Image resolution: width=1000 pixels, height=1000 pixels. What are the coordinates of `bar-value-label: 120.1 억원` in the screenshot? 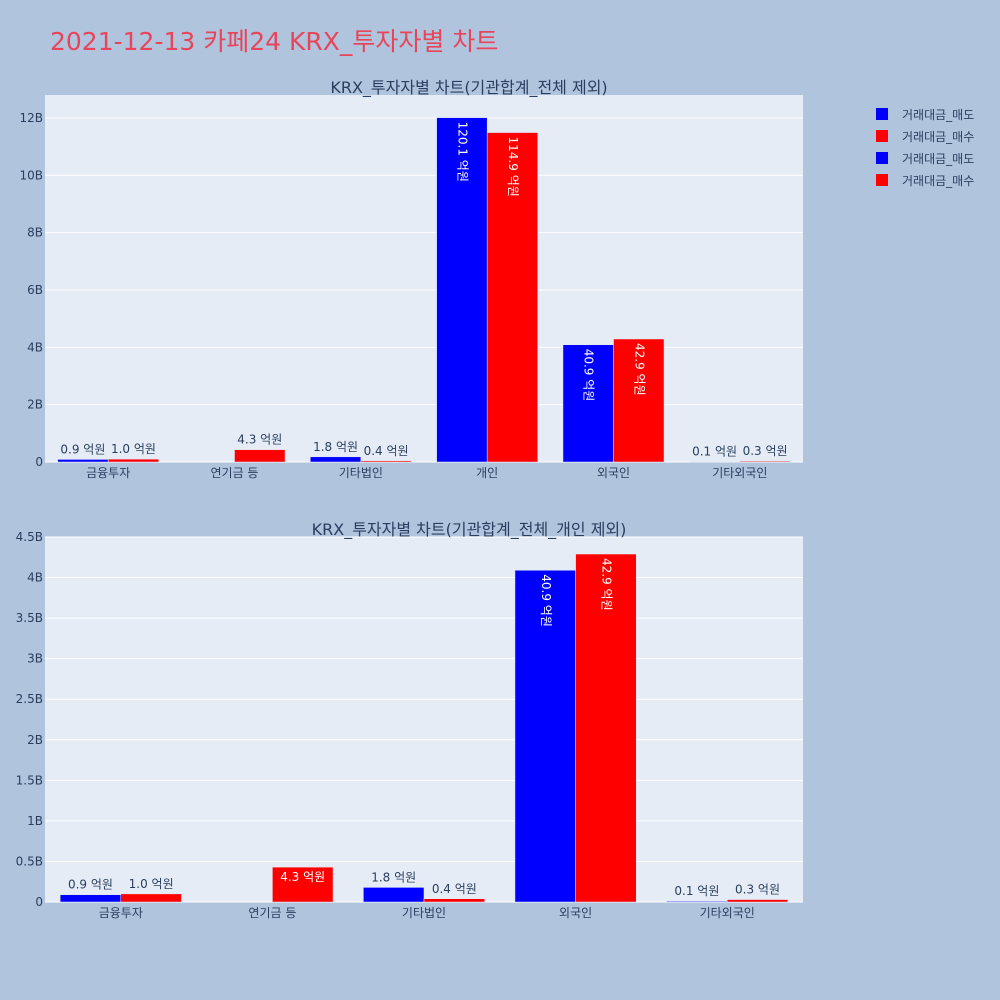 It's located at (462, 152).